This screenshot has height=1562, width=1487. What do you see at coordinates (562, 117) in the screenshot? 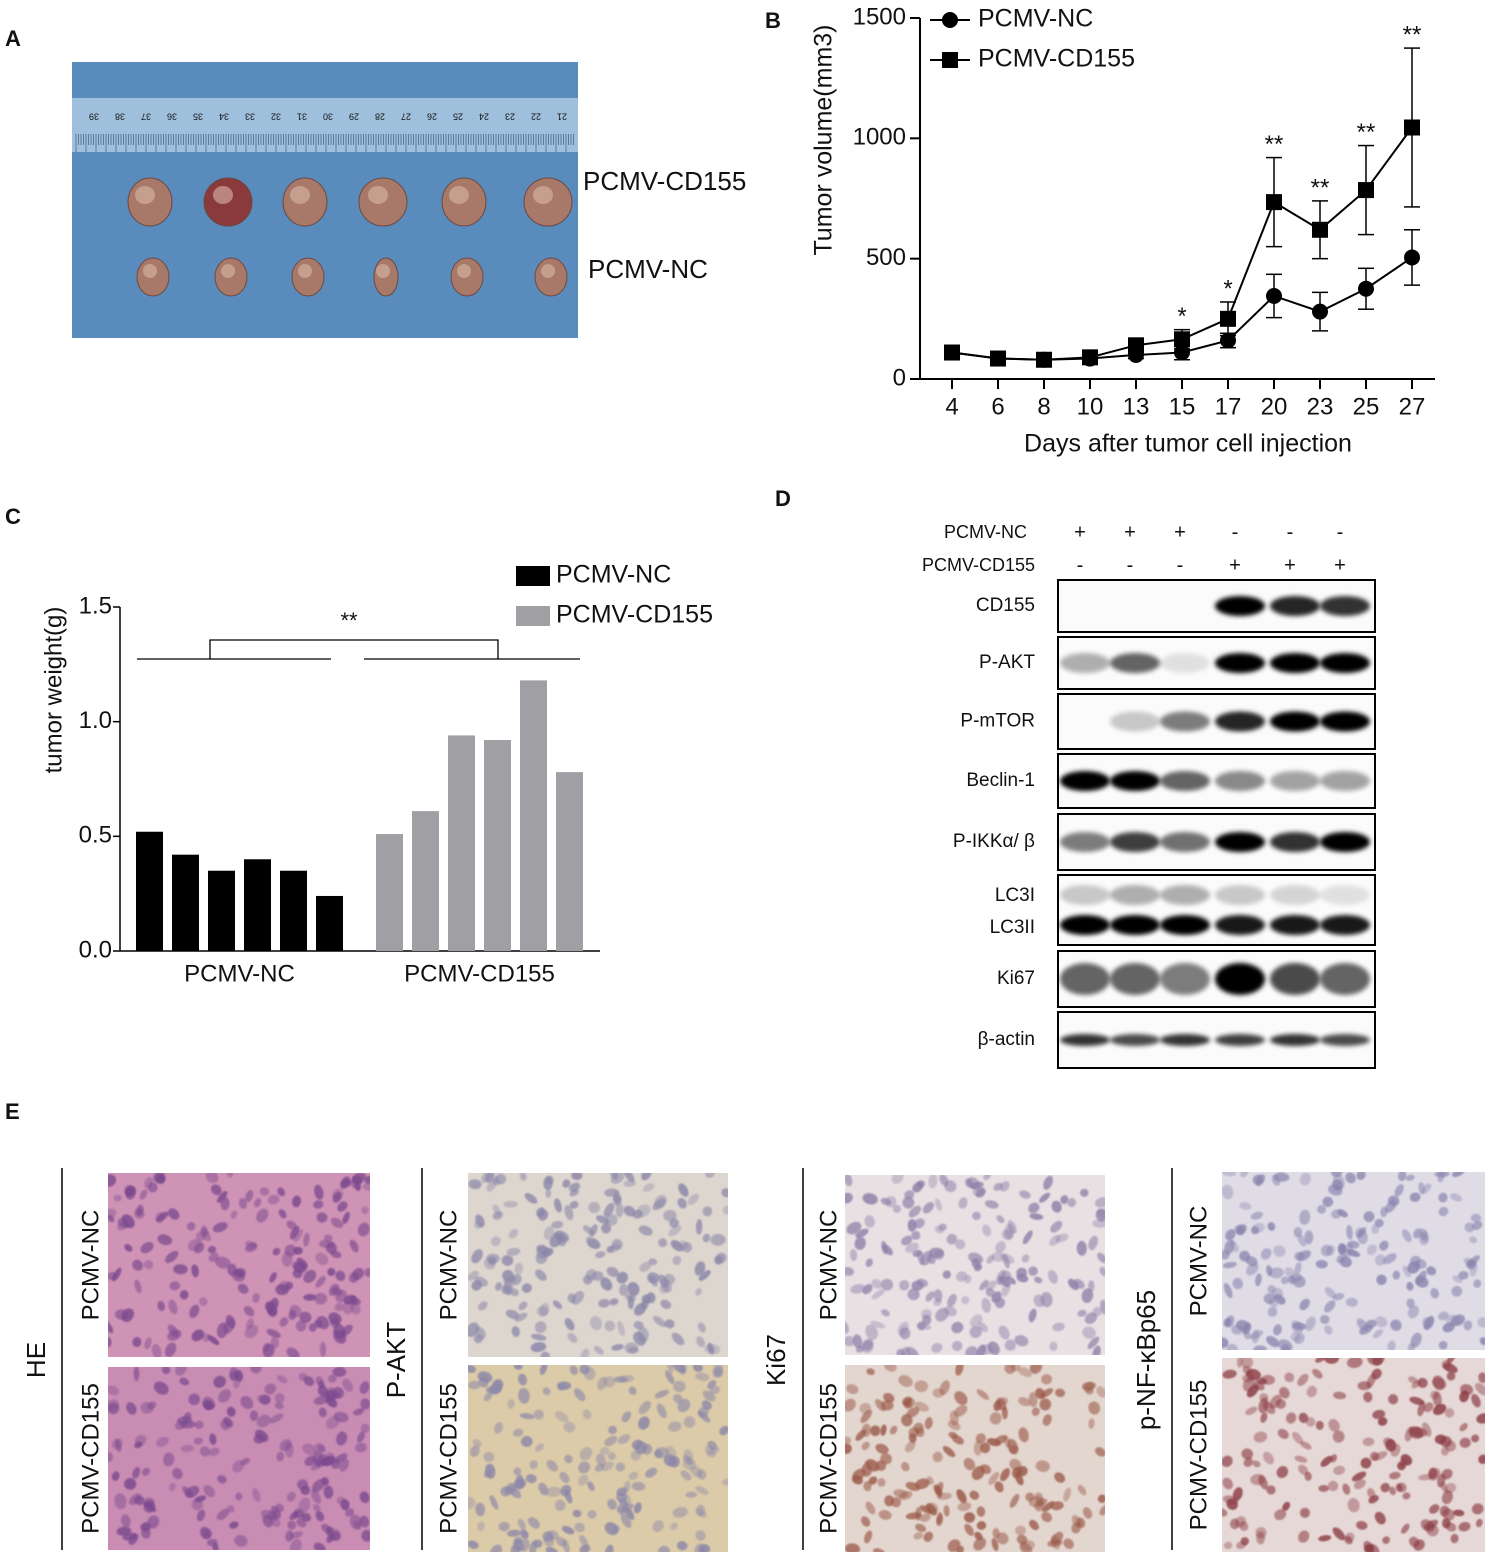
I see `ruler-number: 21` at bounding box center [562, 117].